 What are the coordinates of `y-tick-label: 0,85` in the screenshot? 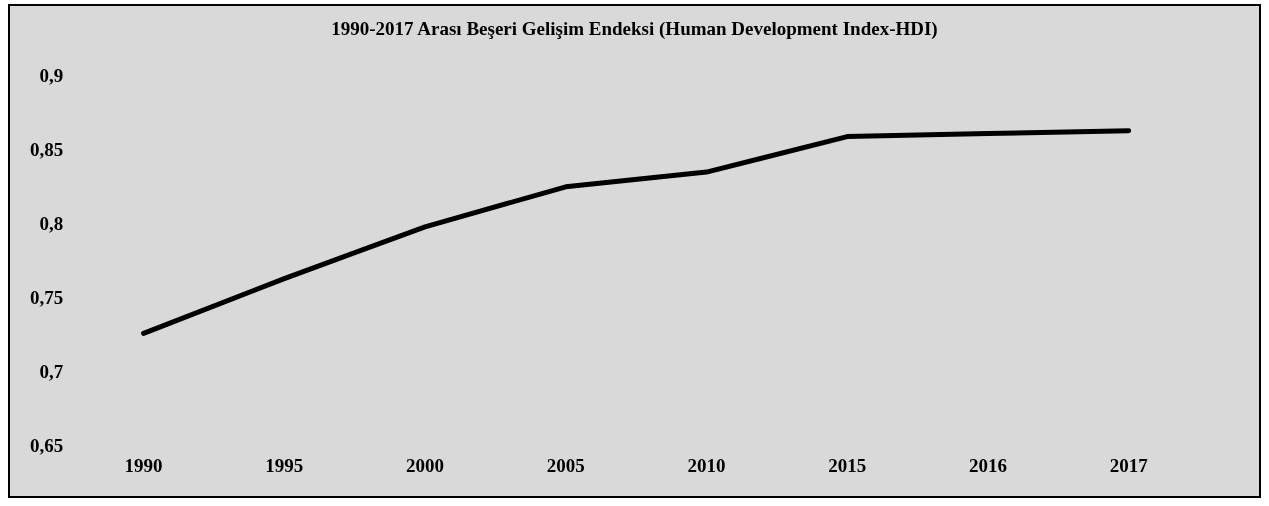 It's located at (47, 150).